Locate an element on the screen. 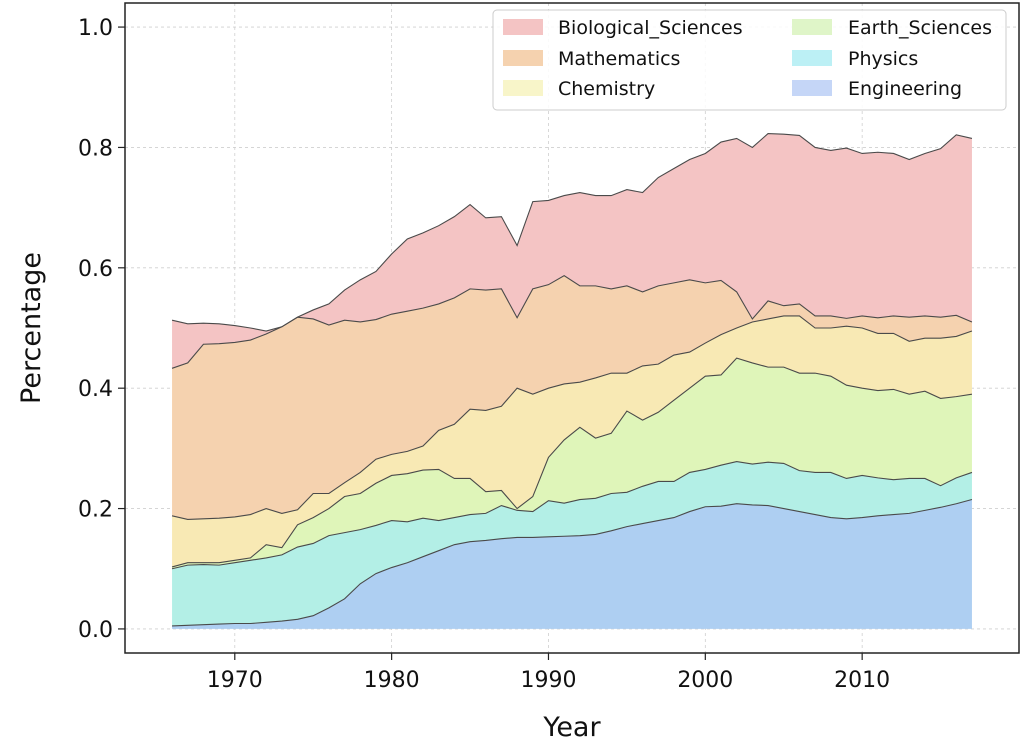  y-tick-label: 0.6 is located at coordinates (95, 269).